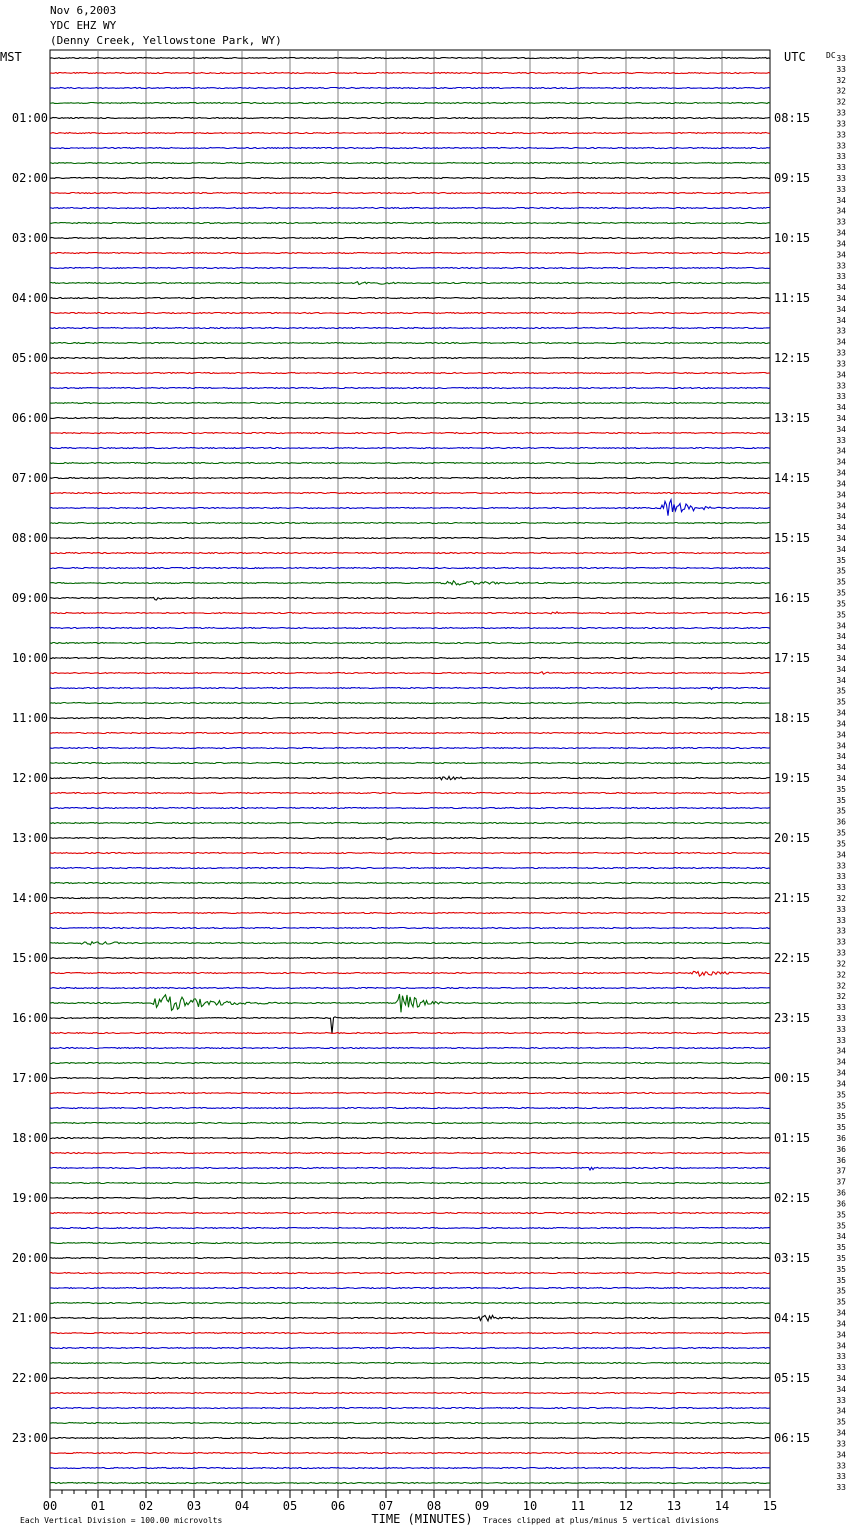  Describe the element at coordinates (338, 1506) in the screenshot. I see `x-tick-label: 06` at that location.